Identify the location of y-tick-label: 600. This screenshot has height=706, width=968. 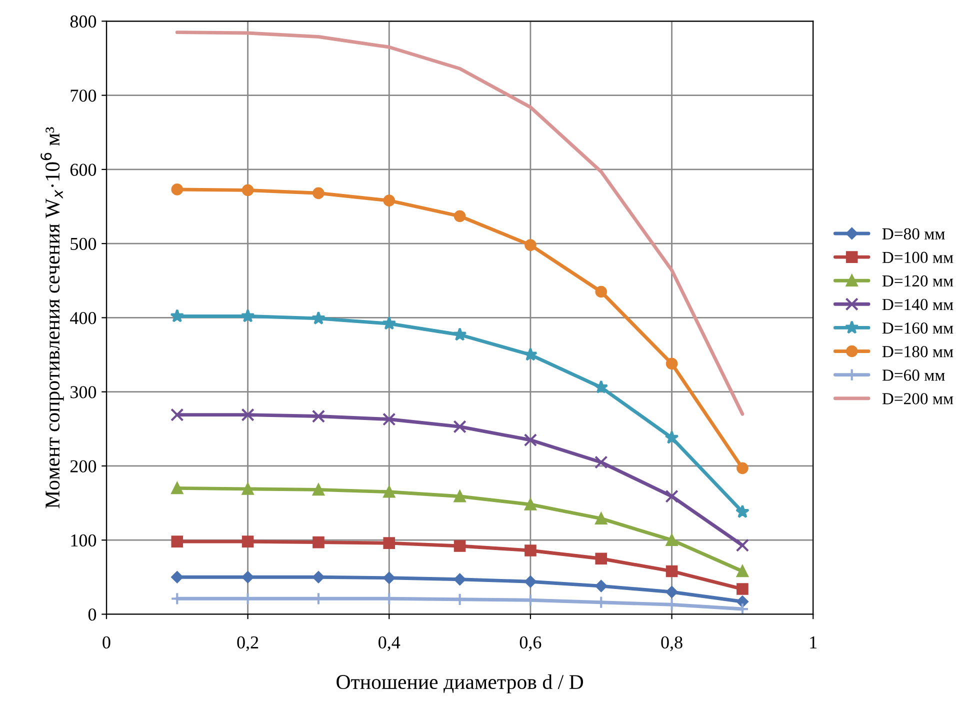
(83, 170).